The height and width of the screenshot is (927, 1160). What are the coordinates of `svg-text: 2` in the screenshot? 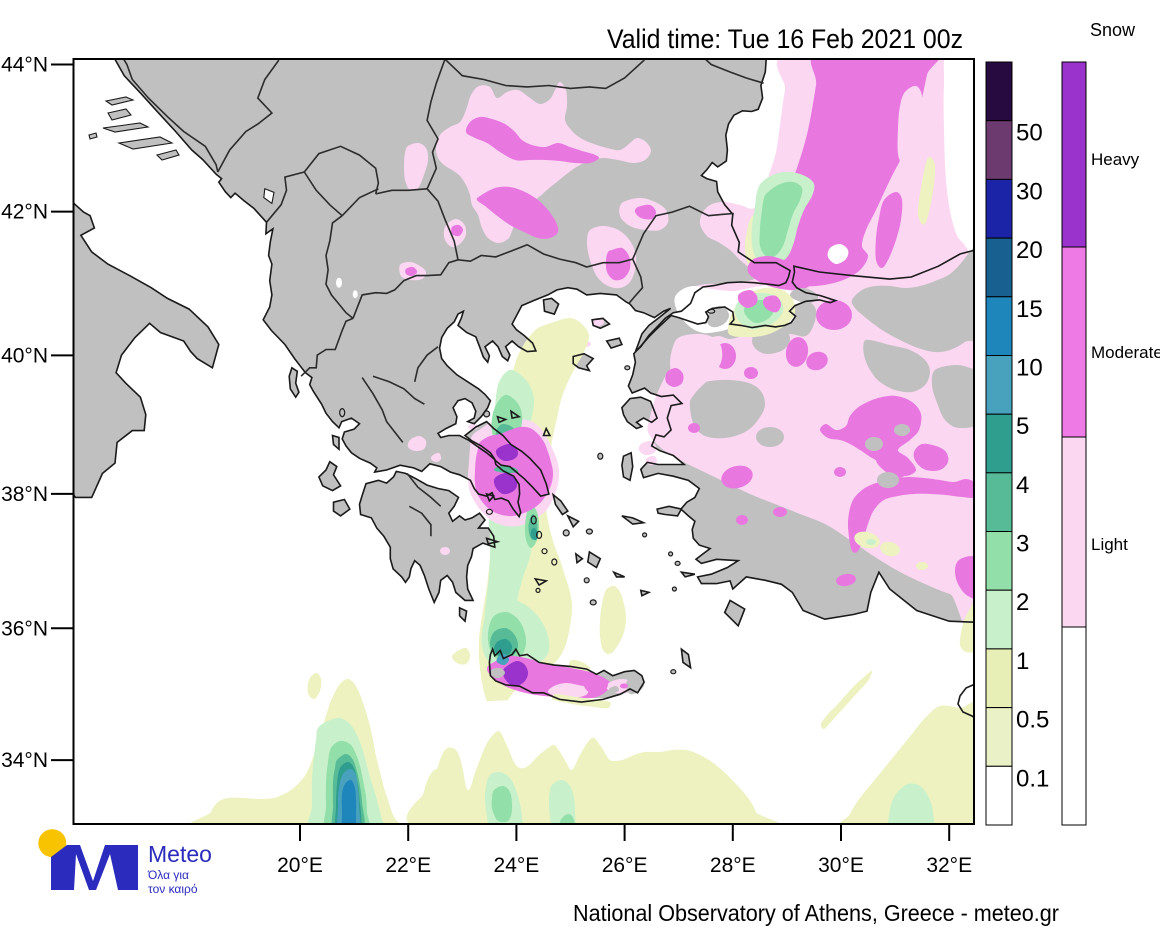 It's located at (1022, 602).